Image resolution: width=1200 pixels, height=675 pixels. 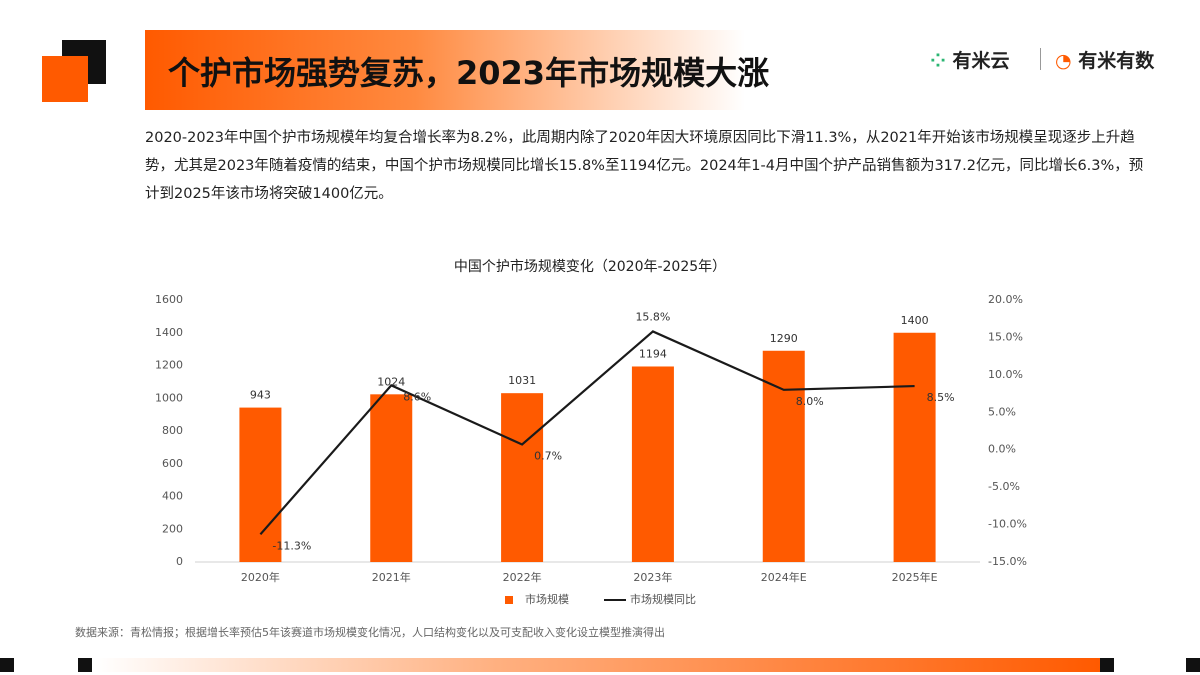 What do you see at coordinates (291, 545) in the screenshot?
I see `line-value-label: -11.3%` at bounding box center [291, 545].